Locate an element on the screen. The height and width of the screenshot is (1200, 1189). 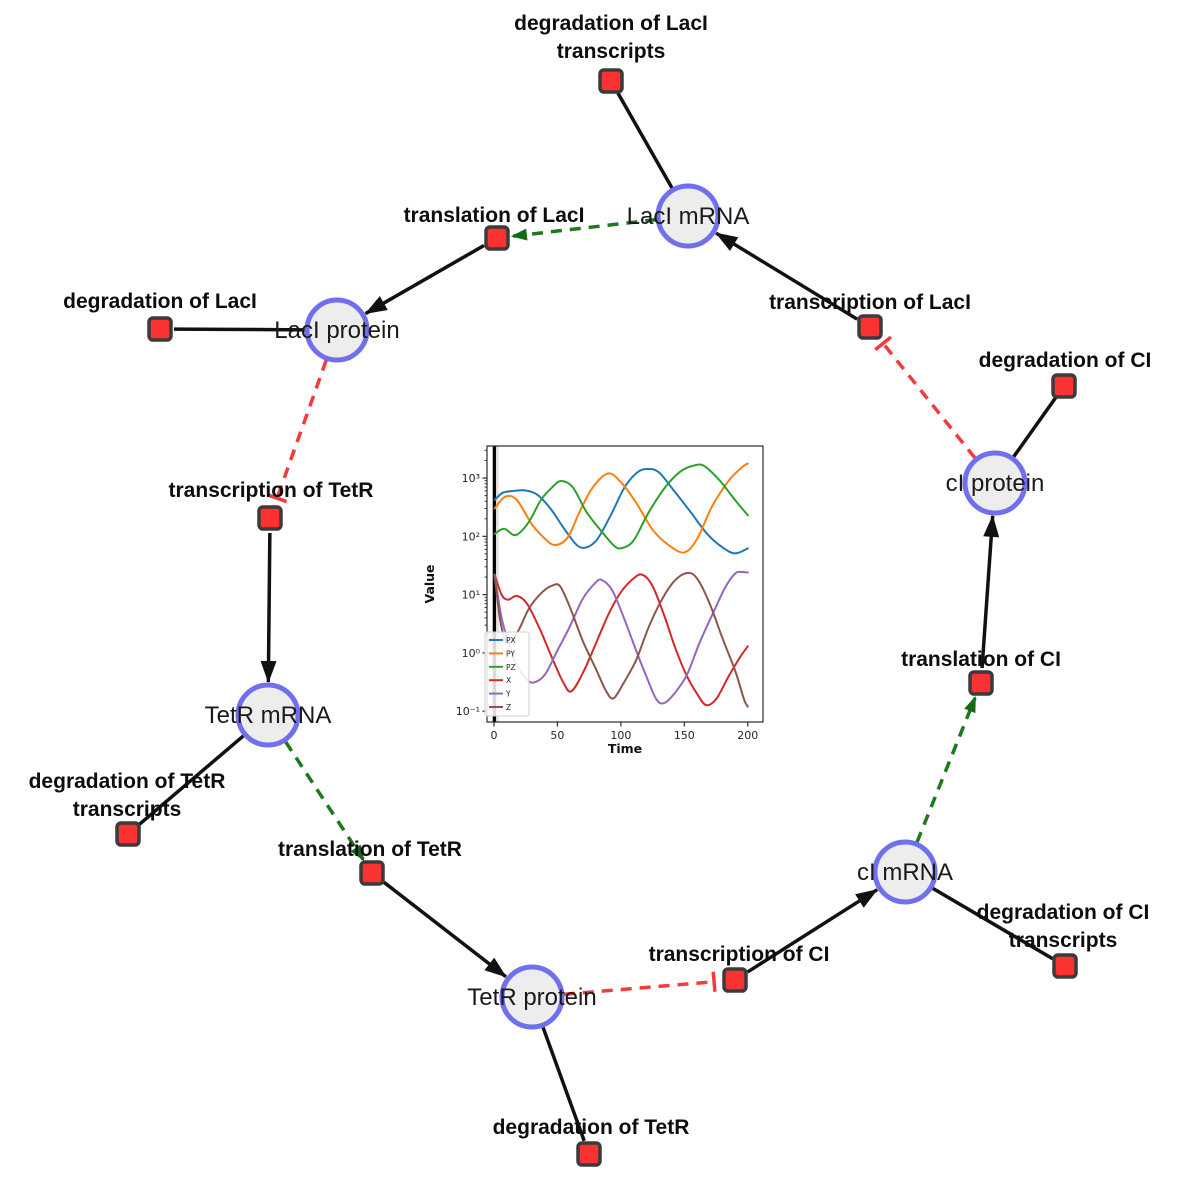
species-label-laci-protein: LacI protein is located at coordinates (336, 330).